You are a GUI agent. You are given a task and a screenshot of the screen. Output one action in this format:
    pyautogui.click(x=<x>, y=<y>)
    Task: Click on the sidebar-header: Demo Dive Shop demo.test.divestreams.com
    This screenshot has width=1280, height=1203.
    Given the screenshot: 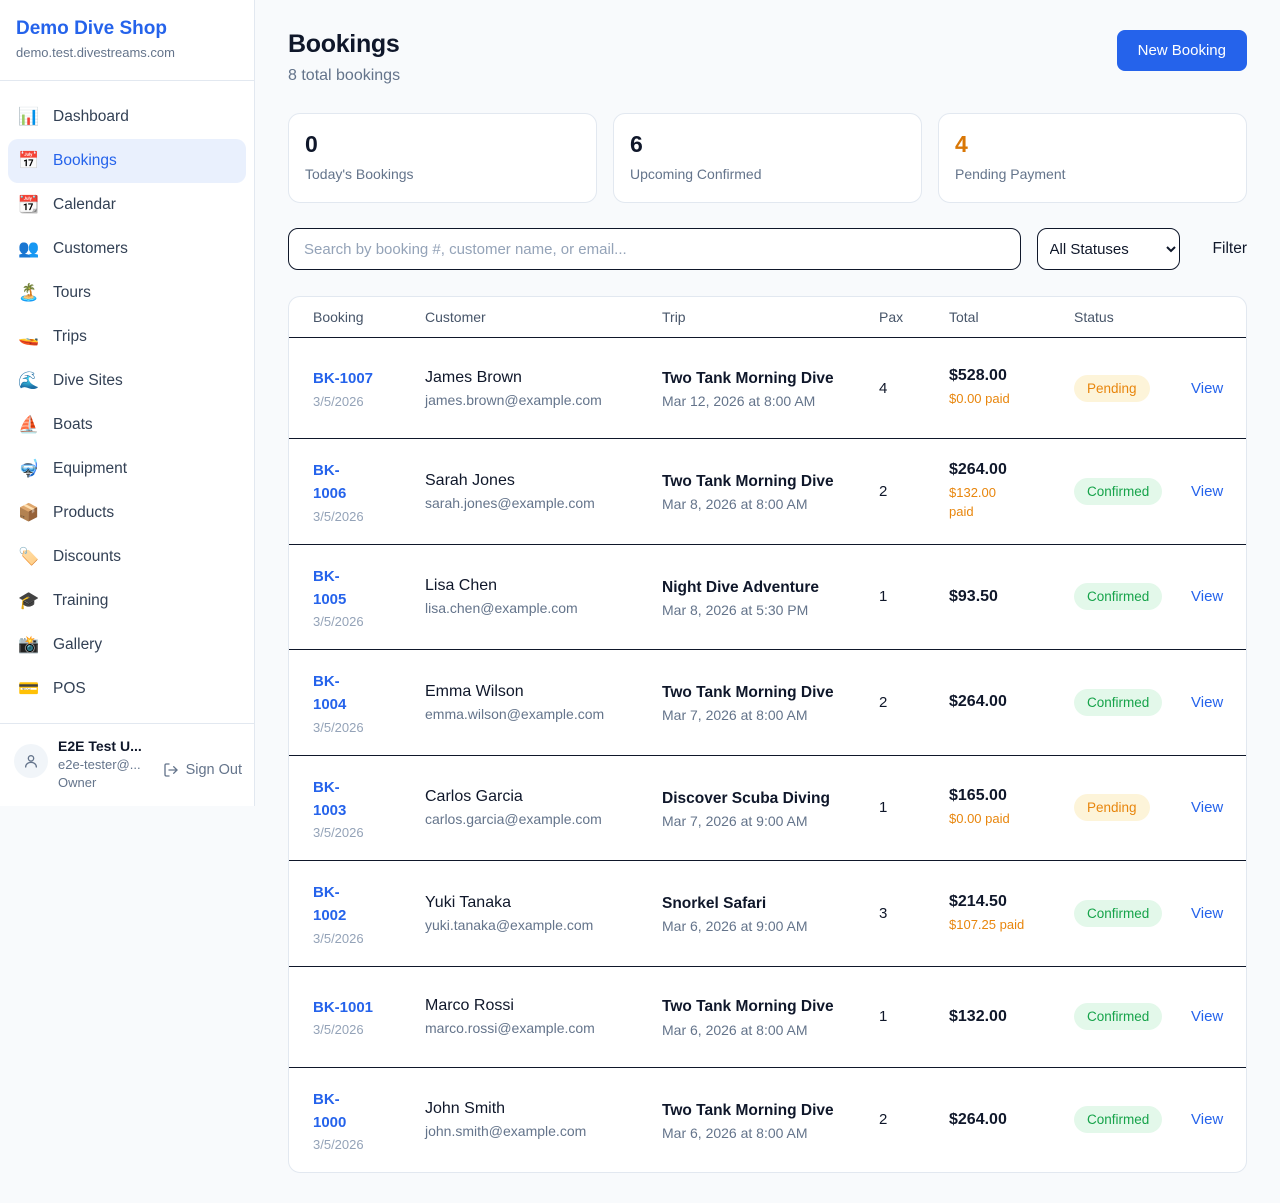 What is the action you would take?
    pyautogui.click(x=127, y=40)
    